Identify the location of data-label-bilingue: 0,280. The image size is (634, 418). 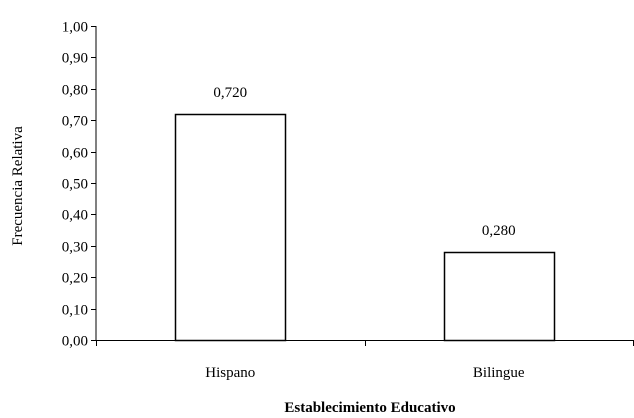
(499, 231).